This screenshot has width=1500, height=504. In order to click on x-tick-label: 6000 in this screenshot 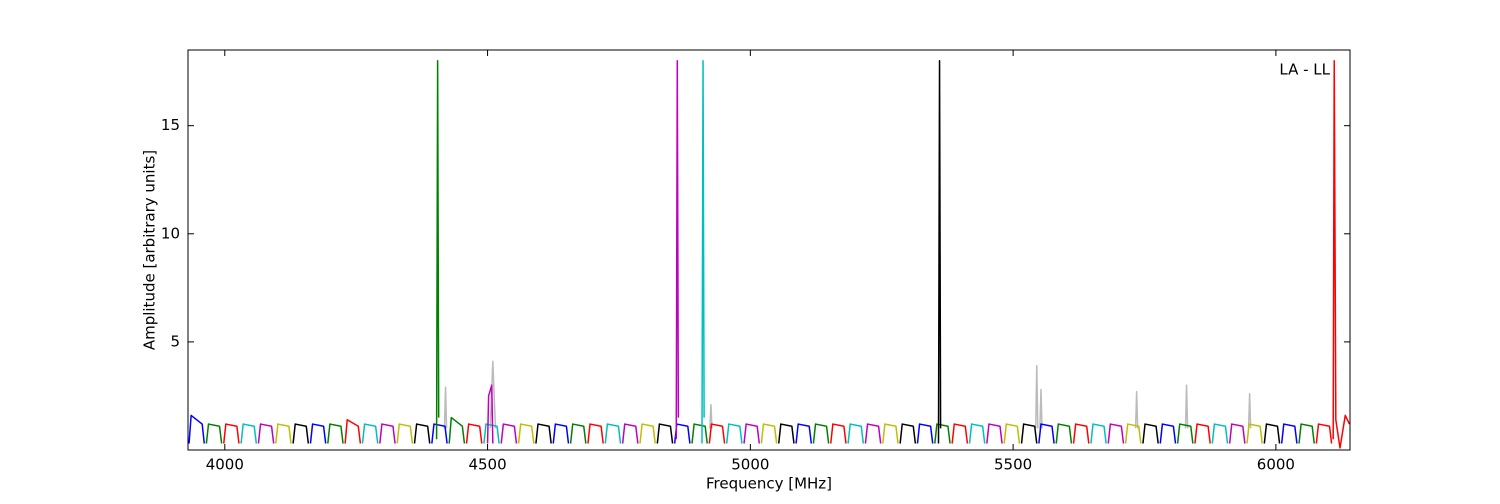, I will do `click(1276, 465)`.